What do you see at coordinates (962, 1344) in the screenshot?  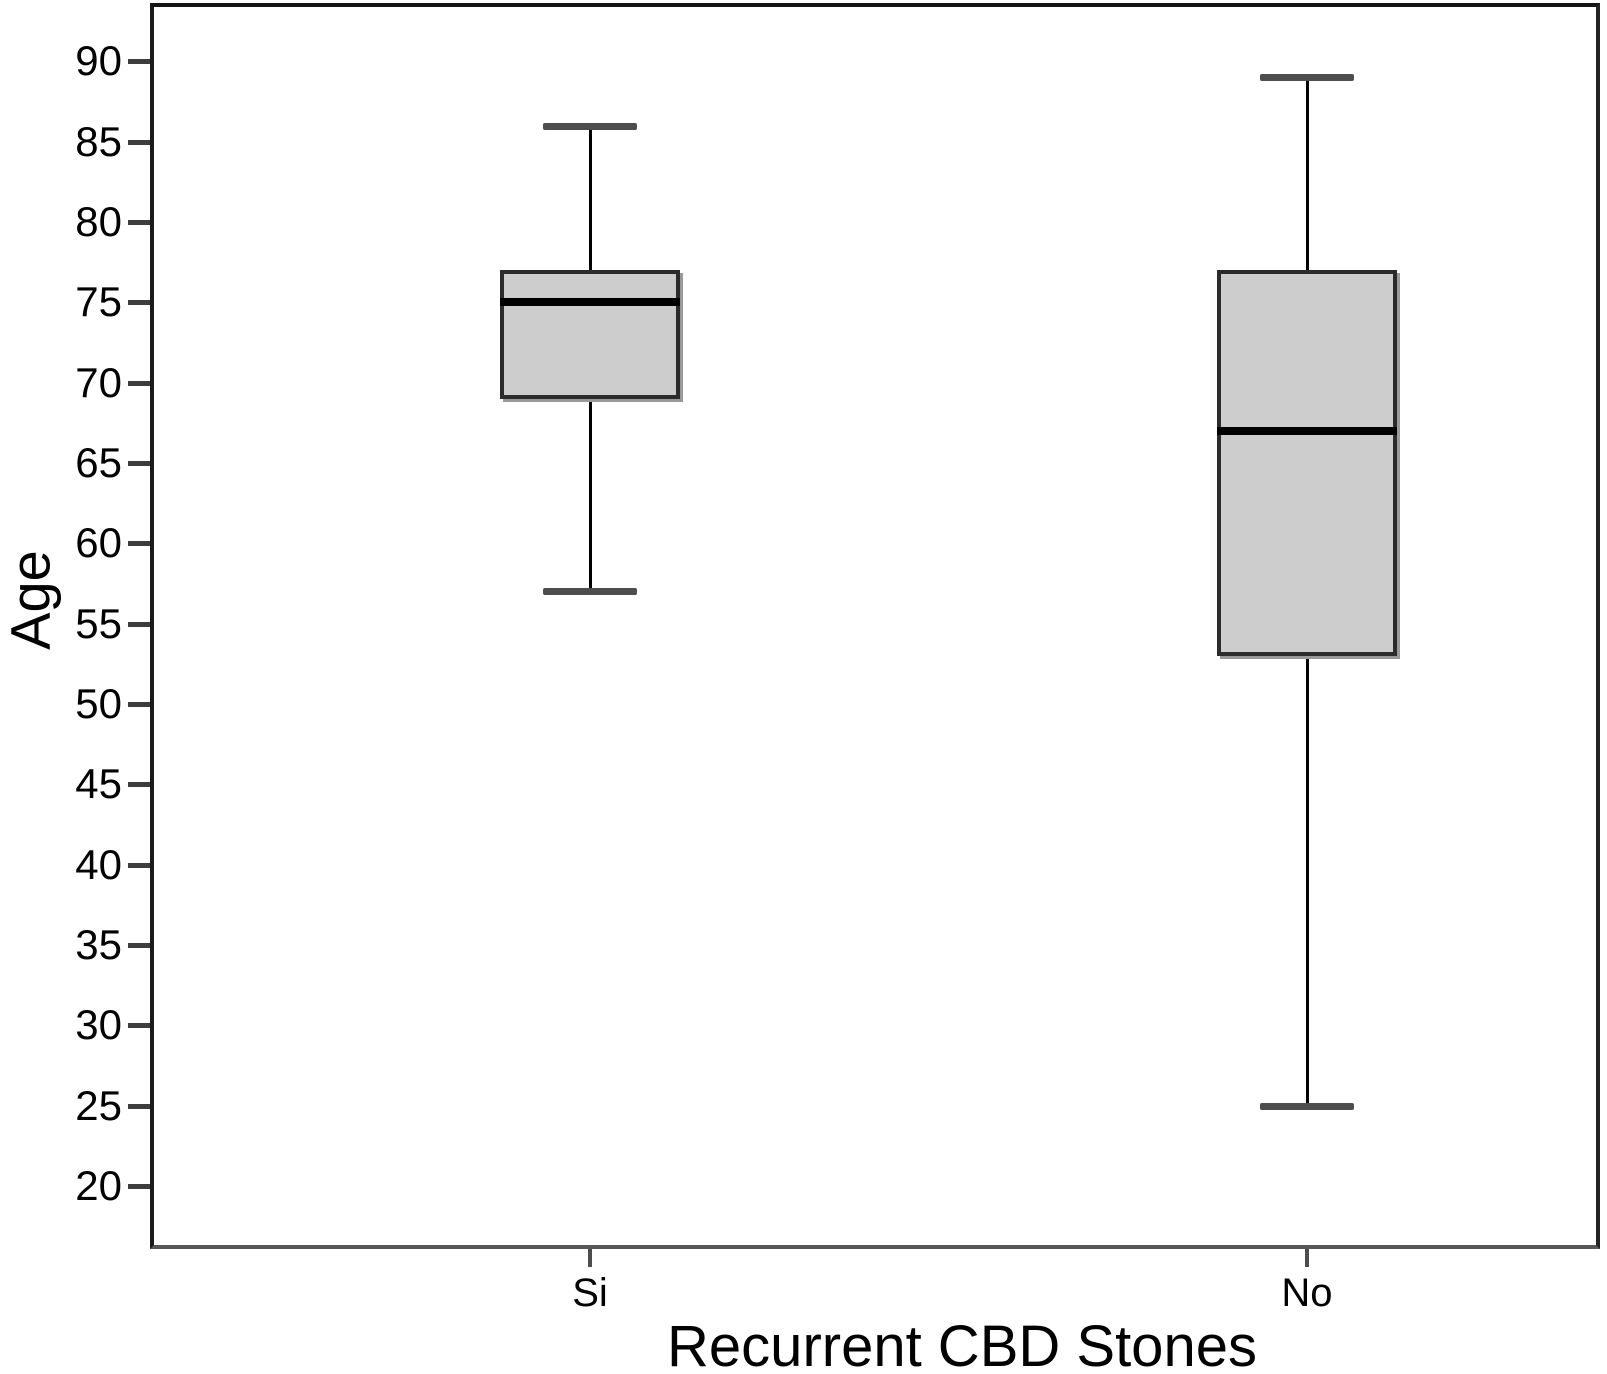 I see `x-axis-title: Recurrent CBD Stones` at bounding box center [962, 1344].